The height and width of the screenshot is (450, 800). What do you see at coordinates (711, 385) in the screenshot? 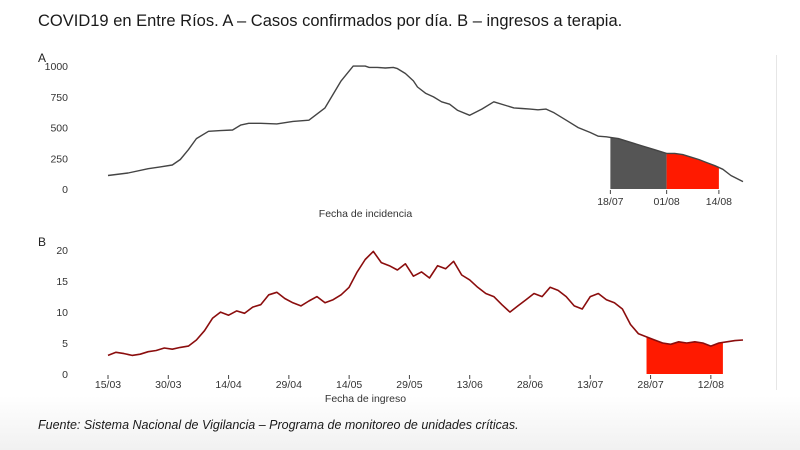
I see `x-tick-label: 12/08` at bounding box center [711, 385].